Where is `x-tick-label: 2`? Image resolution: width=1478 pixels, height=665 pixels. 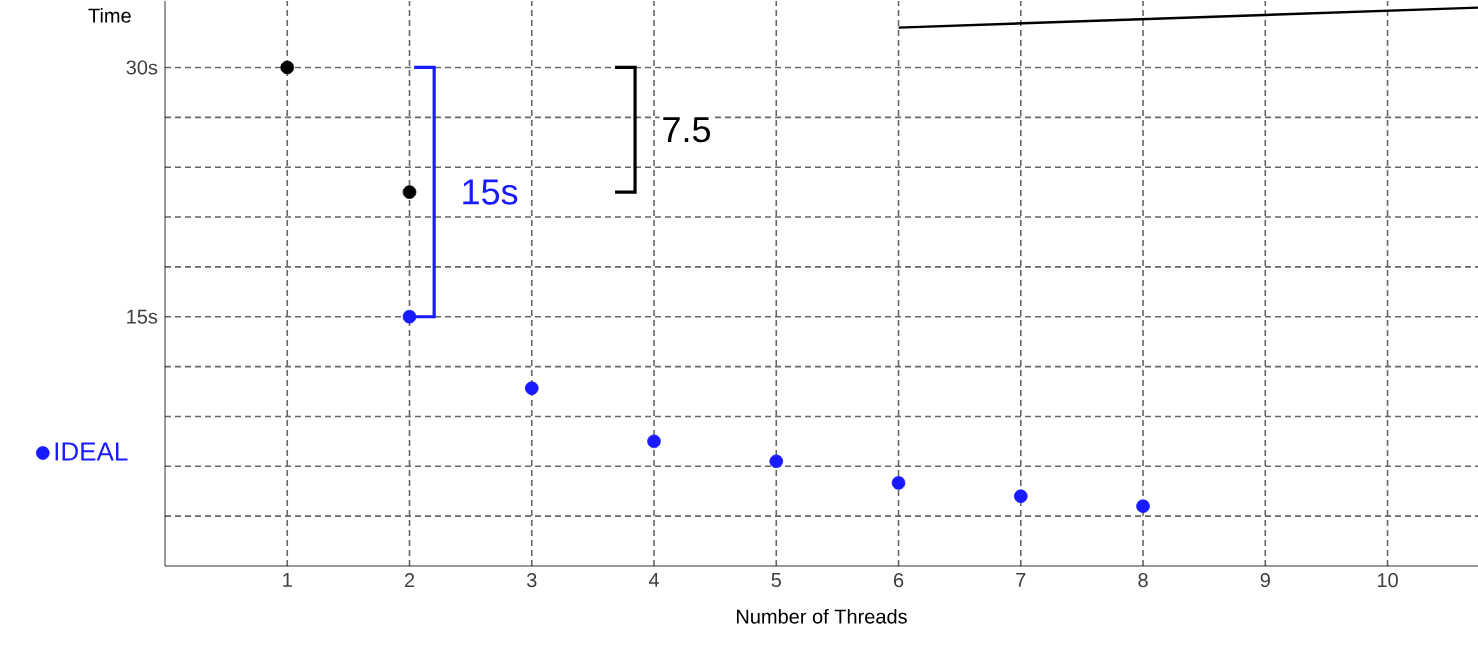 x-tick-label: 2 is located at coordinates (409, 580).